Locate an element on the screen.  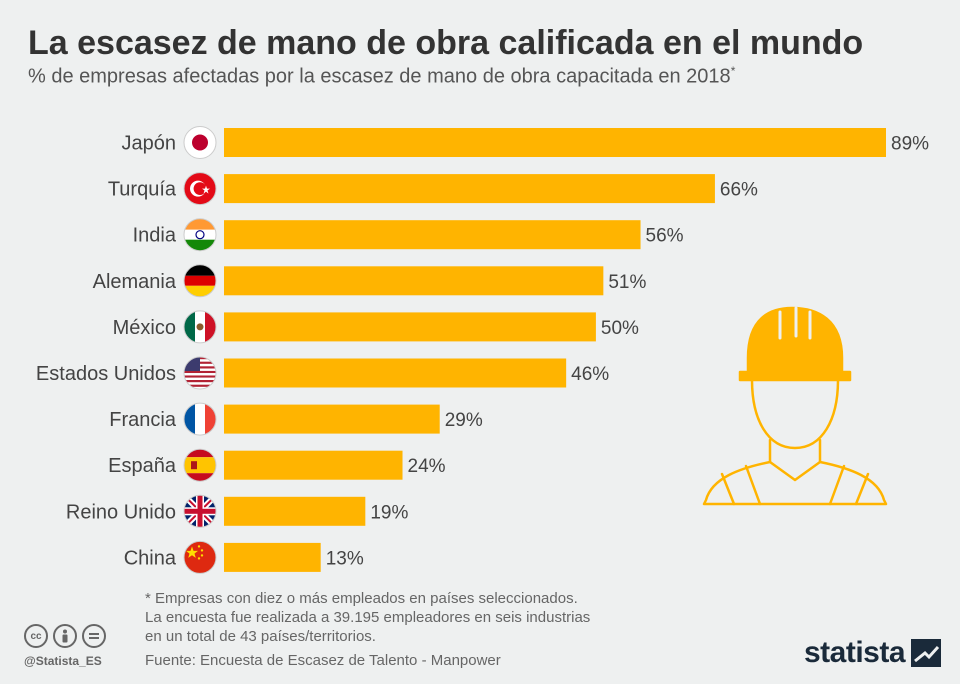
footnote-line: en un total de 43 países/territorios. is located at coordinates (260, 636).